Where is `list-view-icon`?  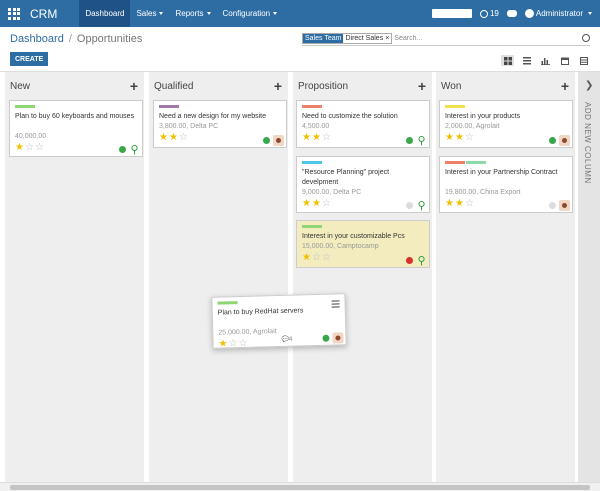 list-view-icon is located at coordinates (526, 60).